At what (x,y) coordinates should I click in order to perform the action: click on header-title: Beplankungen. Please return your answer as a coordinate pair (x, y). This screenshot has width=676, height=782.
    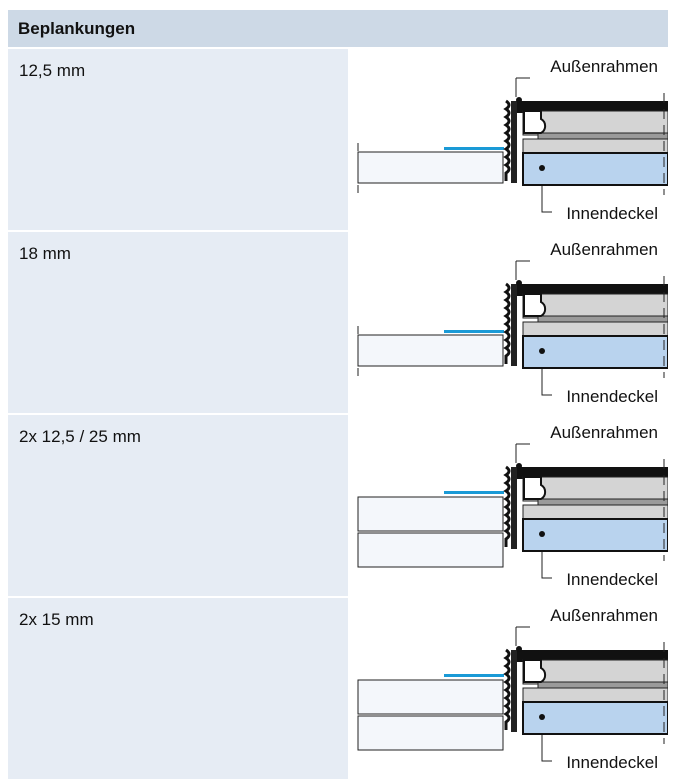
    Looking at the image, I should click on (77, 28).